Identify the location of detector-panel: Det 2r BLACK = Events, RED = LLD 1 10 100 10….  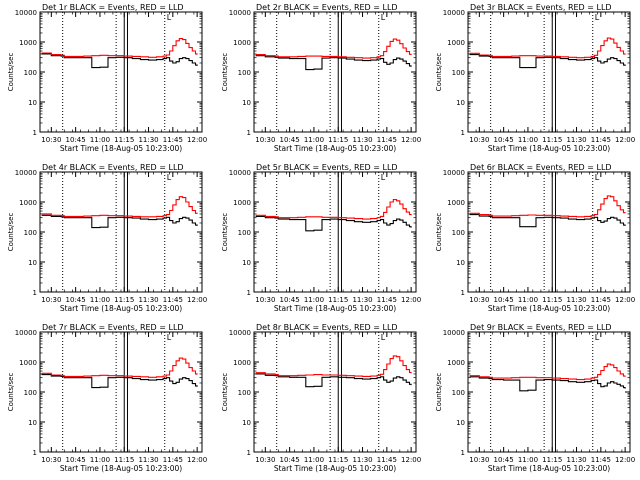
(321, 78).